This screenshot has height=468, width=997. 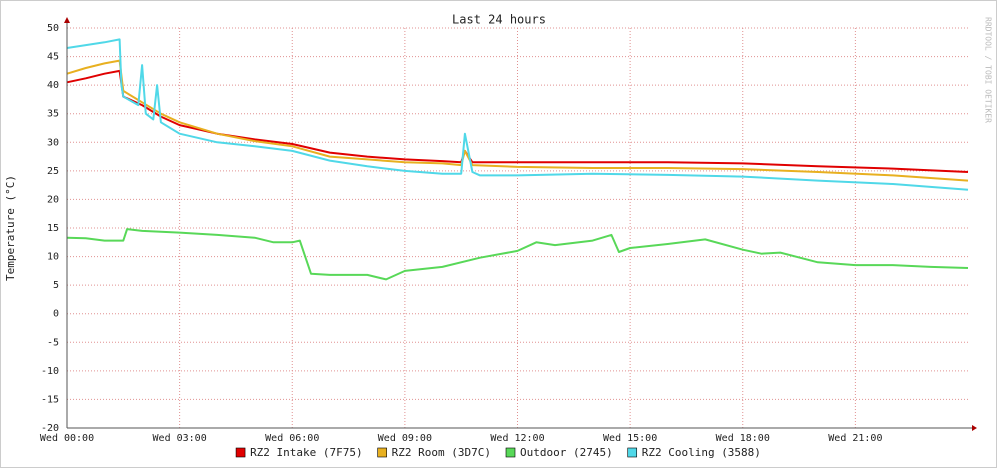 What do you see at coordinates (517, 438) in the screenshot?
I see `x-tick-label: Wed 12:00` at bounding box center [517, 438].